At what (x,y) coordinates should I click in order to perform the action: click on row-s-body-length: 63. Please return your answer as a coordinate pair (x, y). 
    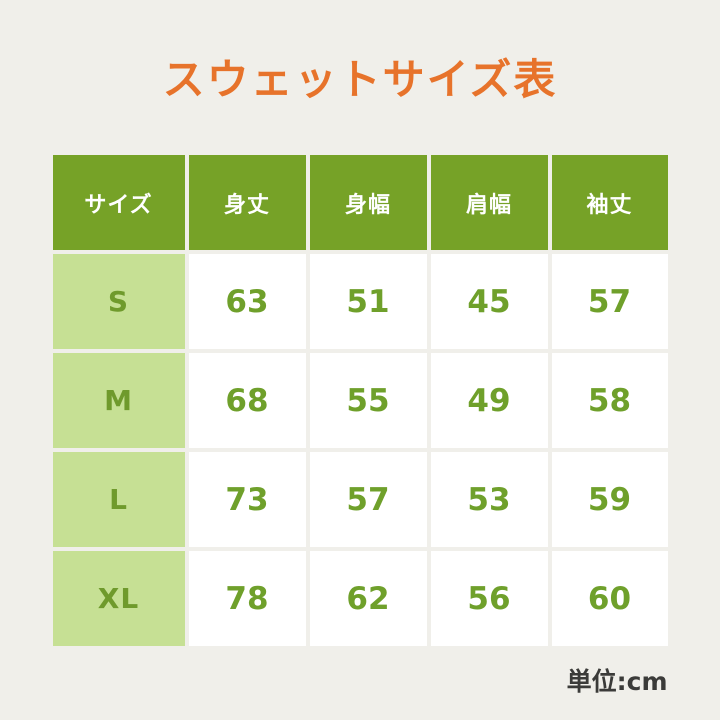
    Looking at the image, I should click on (247, 301).